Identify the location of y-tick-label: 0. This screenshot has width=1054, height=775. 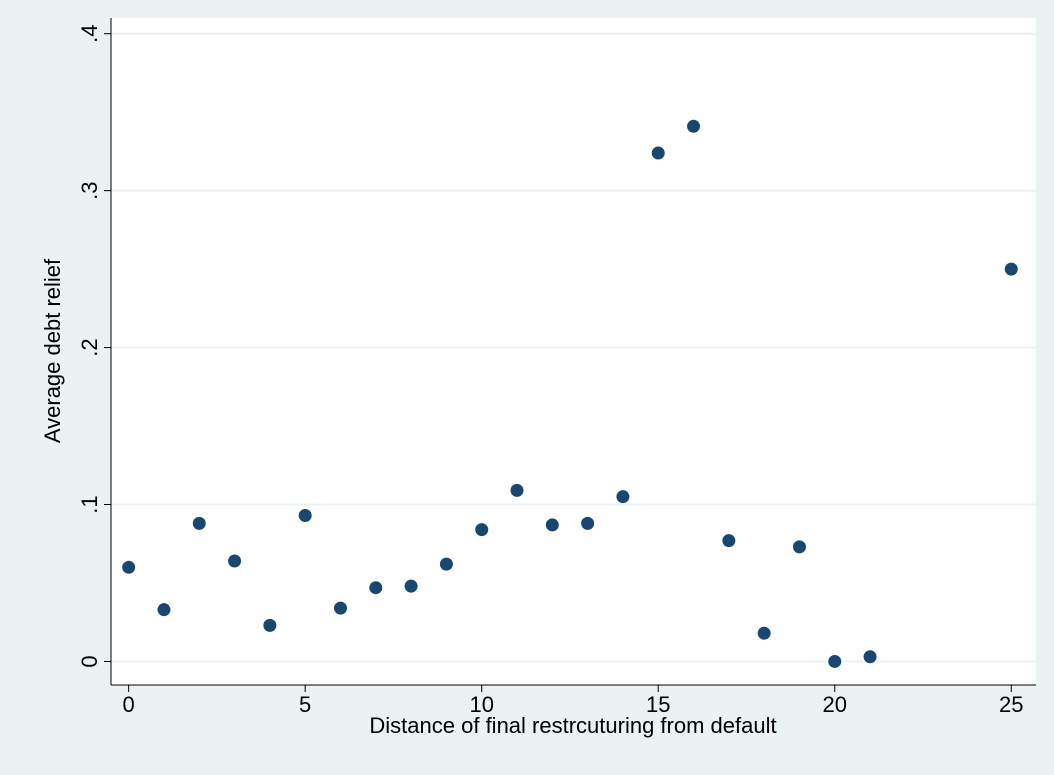
(89, 661).